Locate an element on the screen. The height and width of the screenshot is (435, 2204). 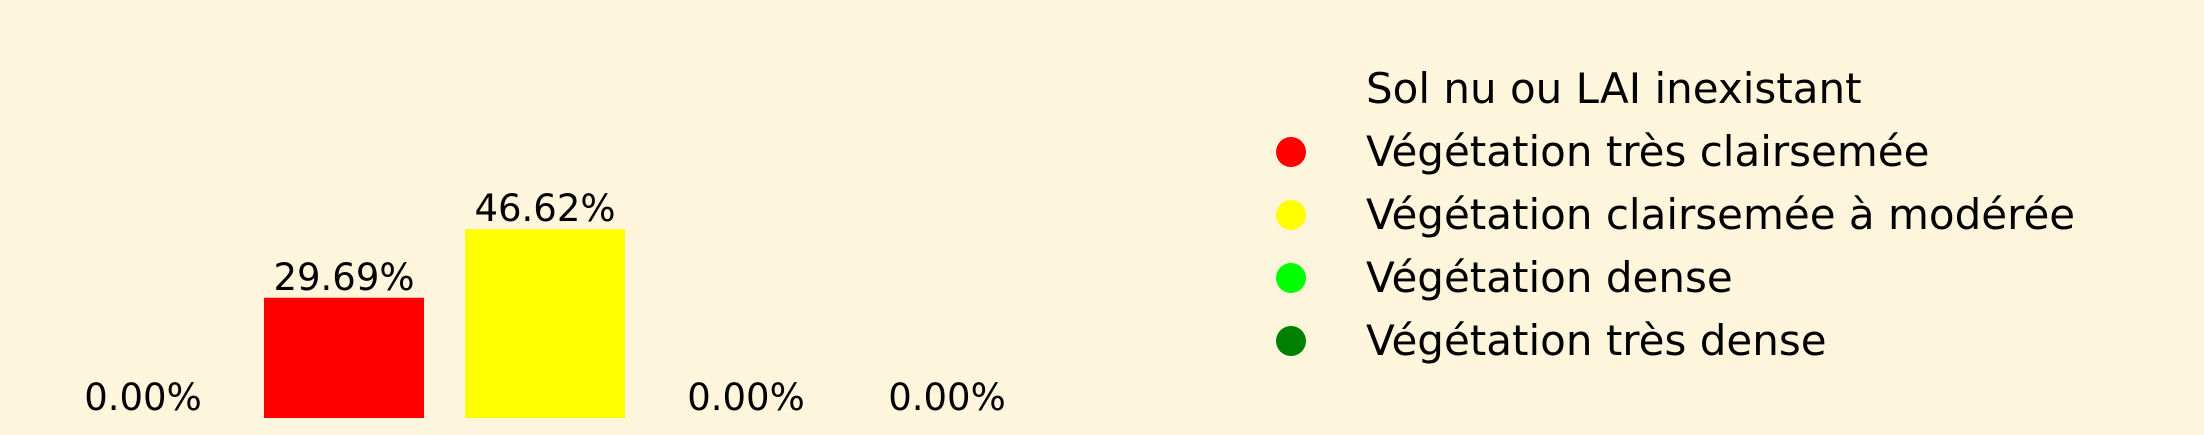
legend-item-5: Végétation très dense is located at coordinates (1551, 340).